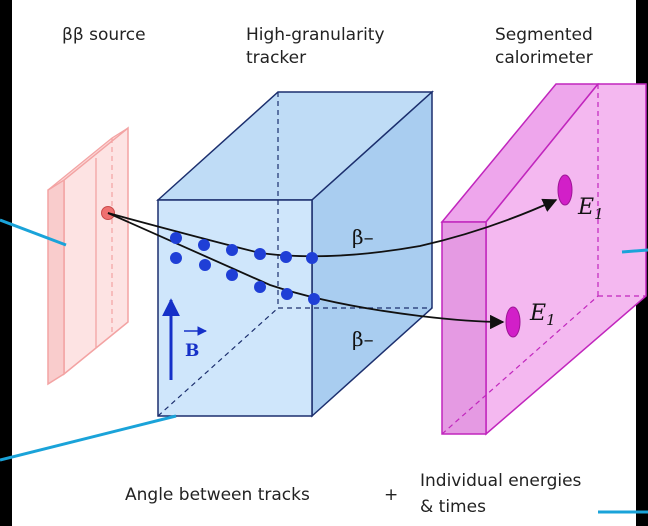 This screenshot has width=648, height=526. I want to click on energy-bottom-symbol: E, so click(537, 313).